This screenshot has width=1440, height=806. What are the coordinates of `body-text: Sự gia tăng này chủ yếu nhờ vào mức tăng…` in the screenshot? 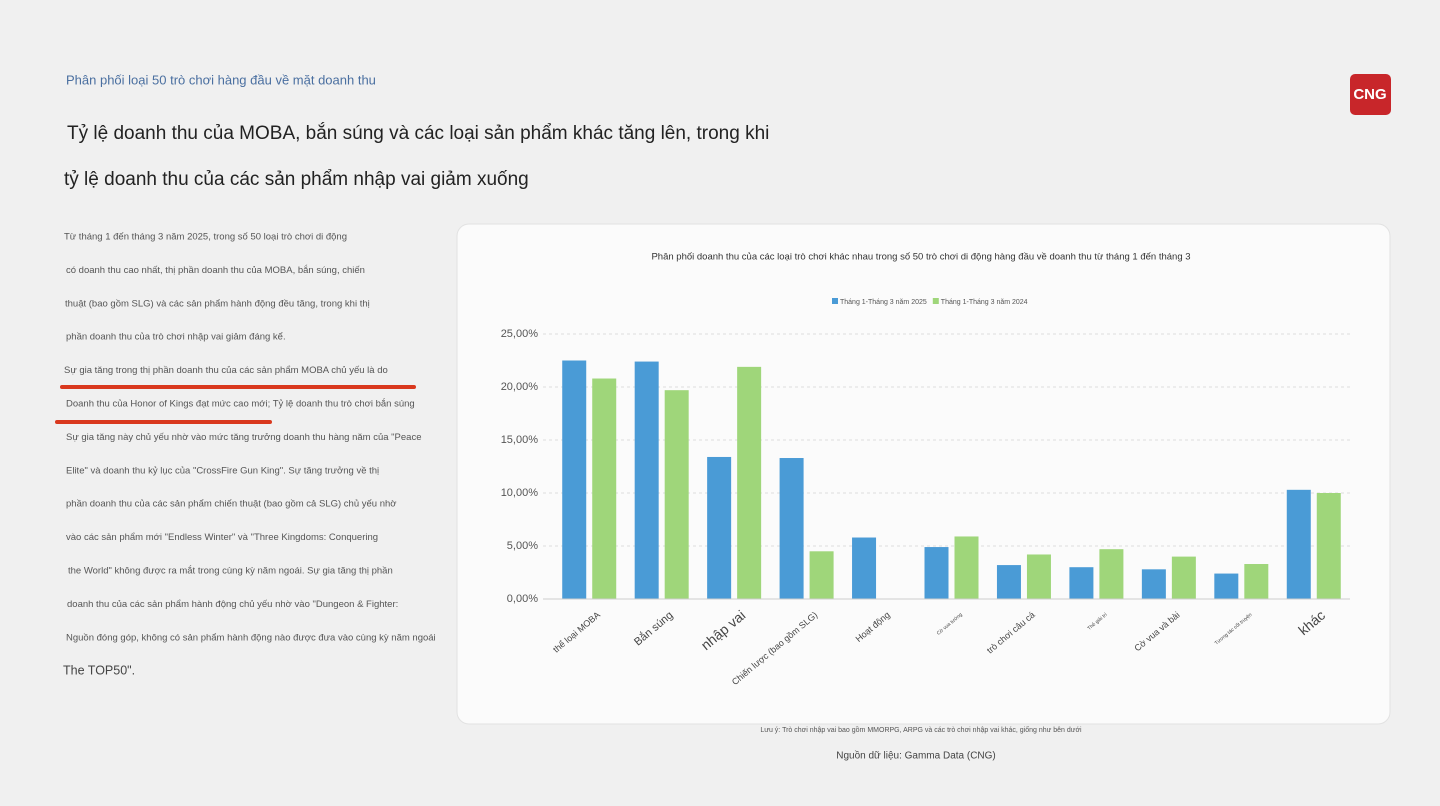 It's located at (244, 437).